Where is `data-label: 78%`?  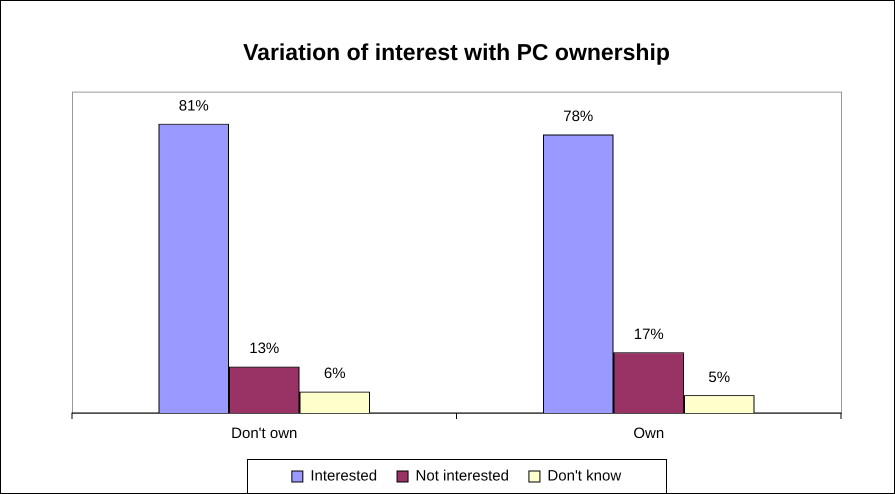 data-label: 78% is located at coordinates (578, 117).